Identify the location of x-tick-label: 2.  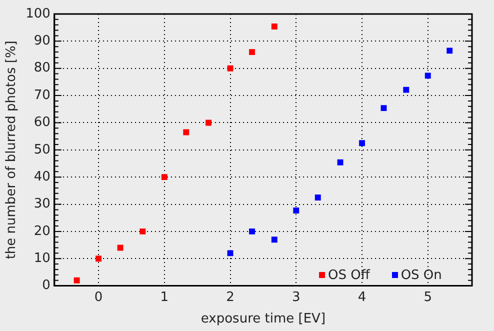
(230, 297).